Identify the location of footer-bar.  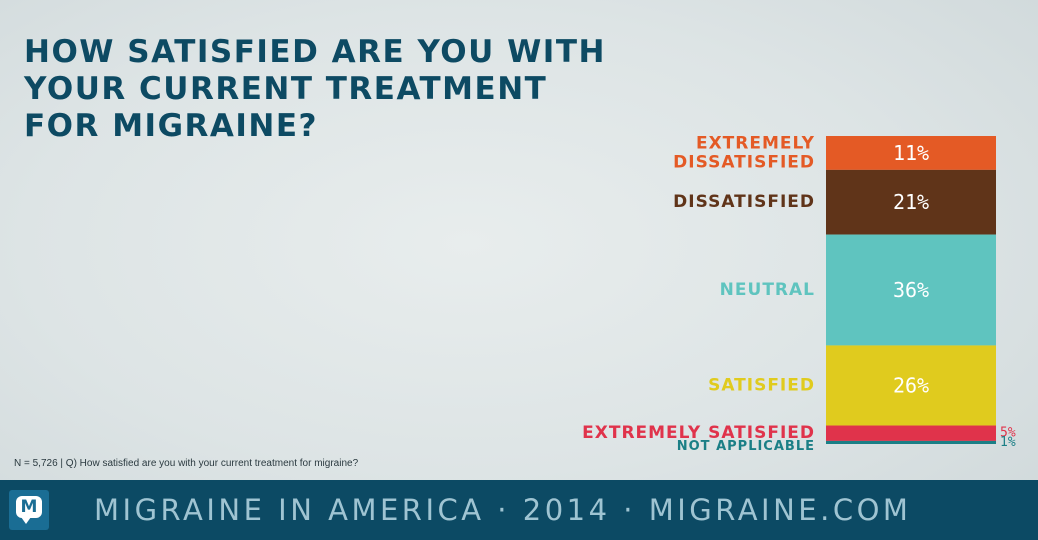
(519, 510).